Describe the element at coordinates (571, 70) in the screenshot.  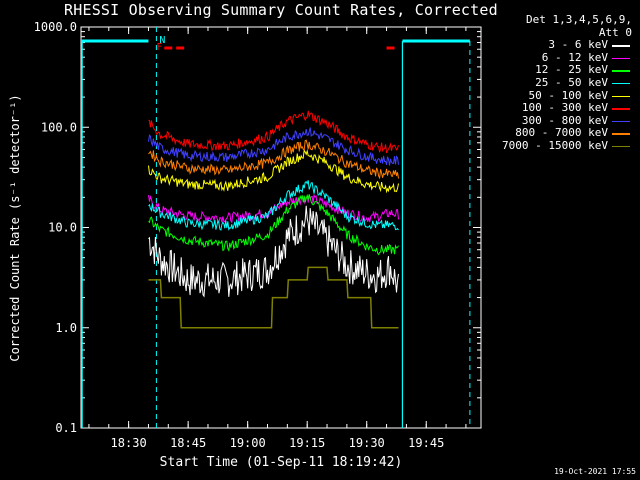
I see `legend-entry-label: 12 - 25 keV` at that location.